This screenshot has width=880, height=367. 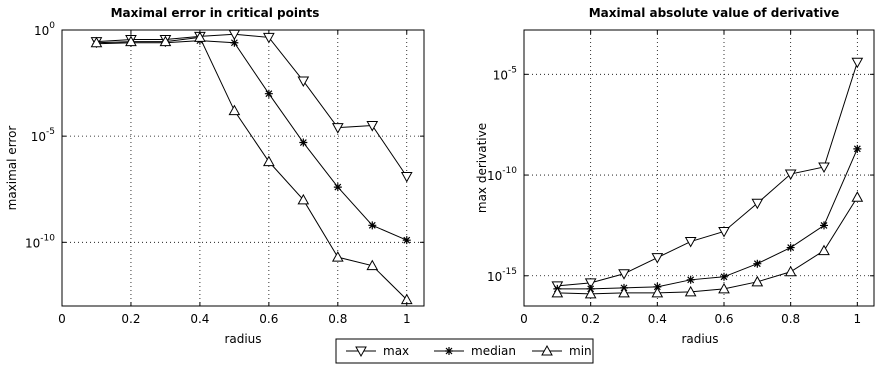 I want to click on y-axis-label: max derivative, so click(x=482, y=168).